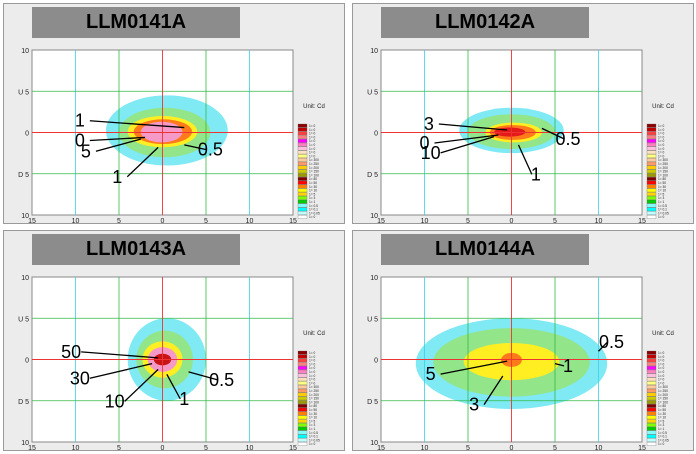  I want to click on annotation-label: 5, so click(86, 151).